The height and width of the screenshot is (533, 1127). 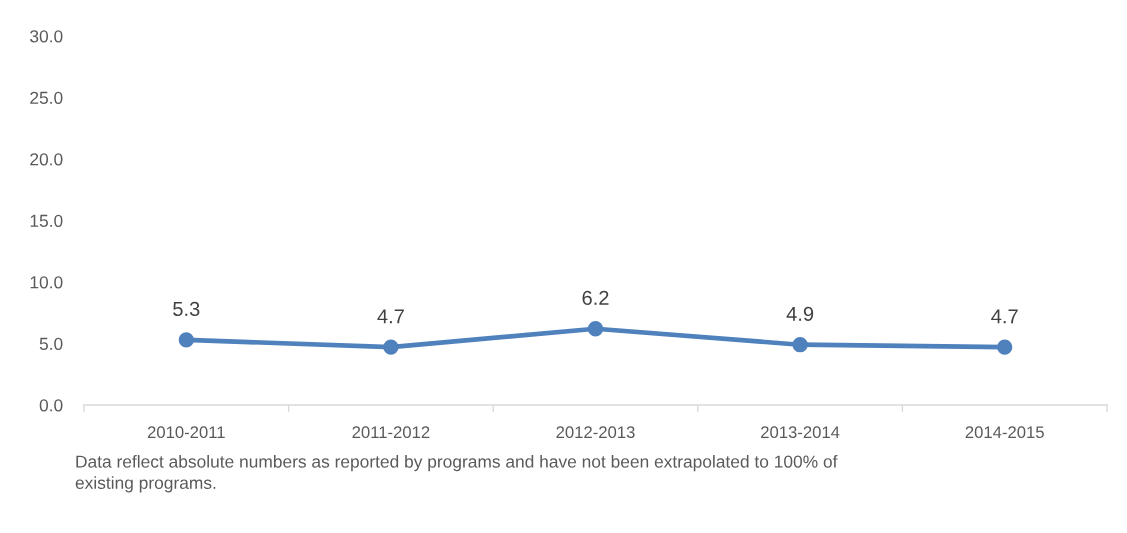 What do you see at coordinates (51, 405) in the screenshot?
I see `y-tick-label: 0.0` at bounding box center [51, 405].